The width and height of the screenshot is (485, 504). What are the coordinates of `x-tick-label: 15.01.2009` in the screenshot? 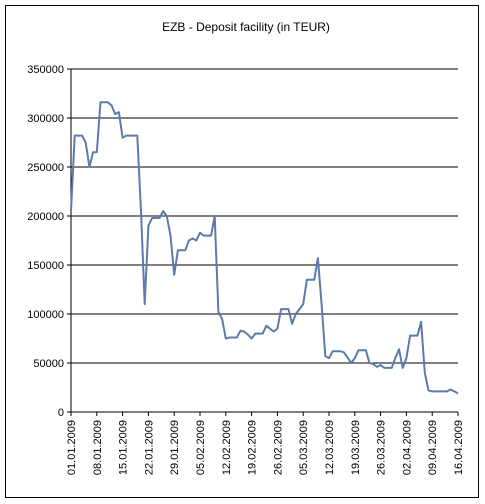 It's located at (124, 447).